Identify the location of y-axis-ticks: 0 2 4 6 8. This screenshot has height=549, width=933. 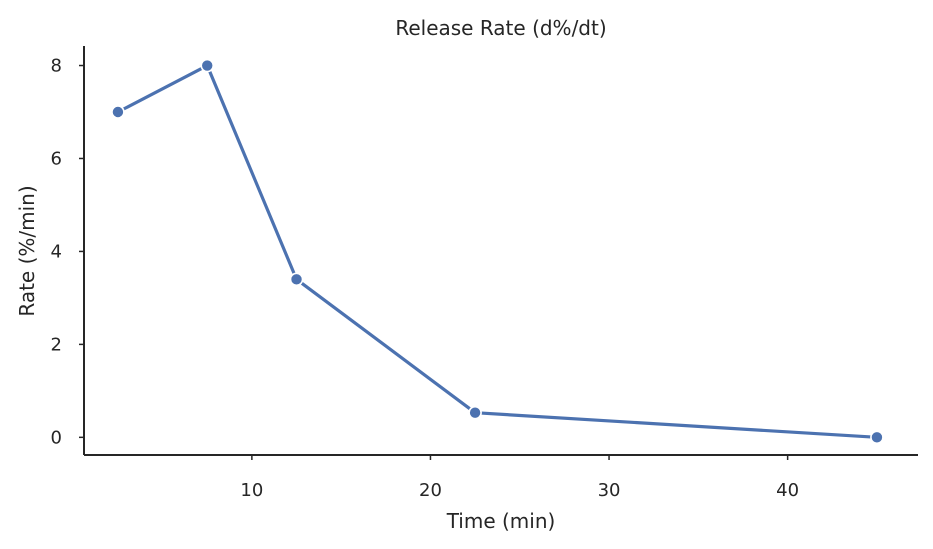
(67, 252).